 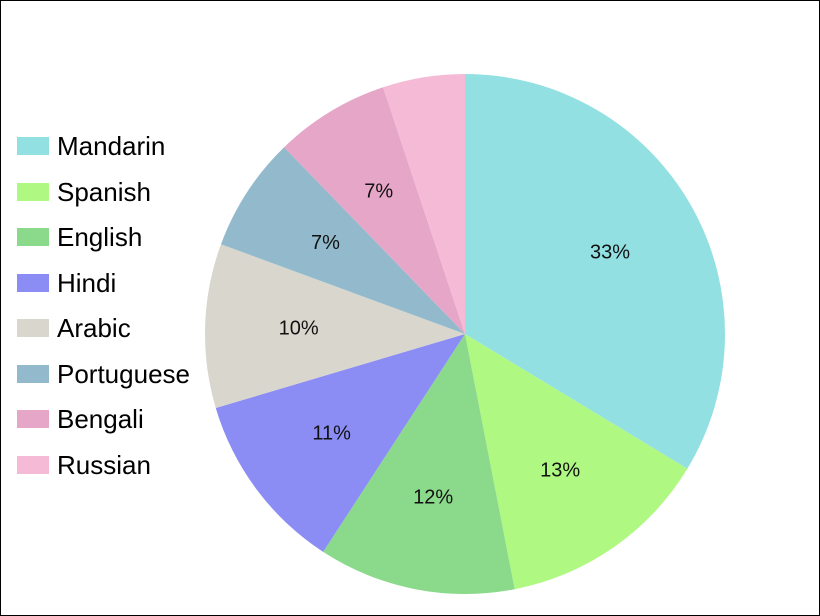 What do you see at coordinates (335, 326) in the screenshot?
I see `pie-slice-arabic` at bounding box center [335, 326].